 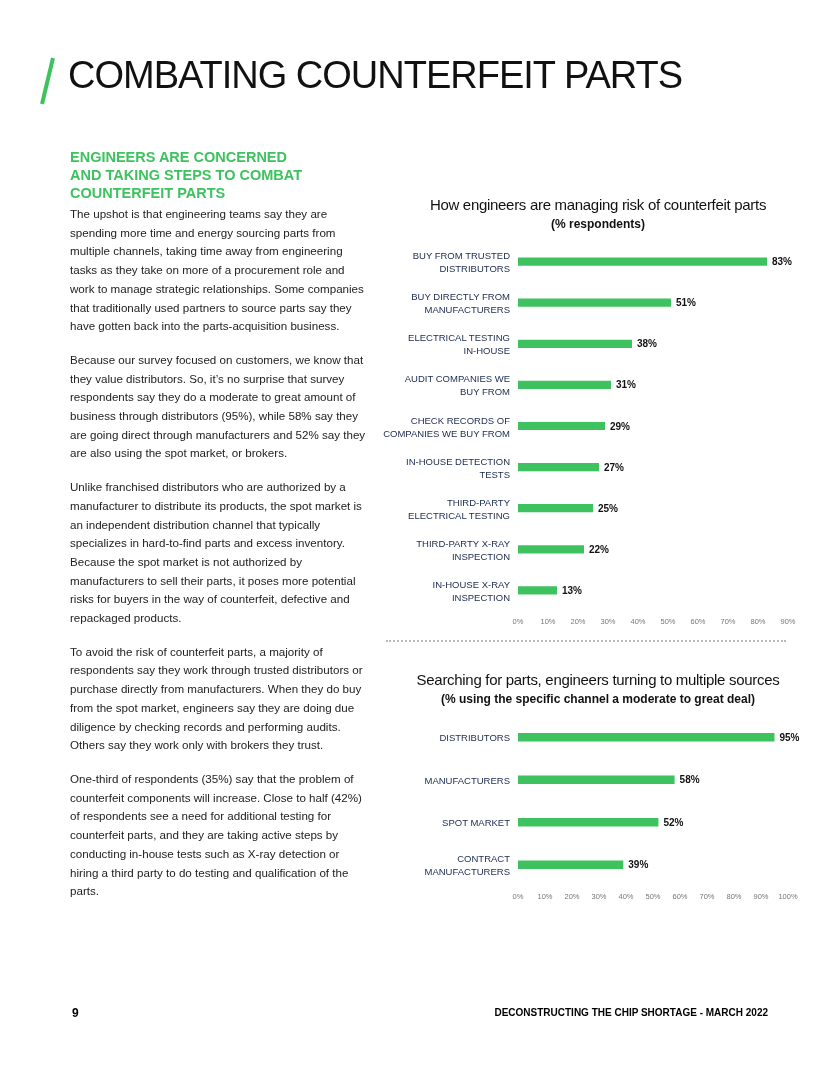 What do you see at coordinates (375, 75) in the screenshot?
I see `text: COMBATING COUNTERFEIT PARTS` at bounding box center [375, 75].